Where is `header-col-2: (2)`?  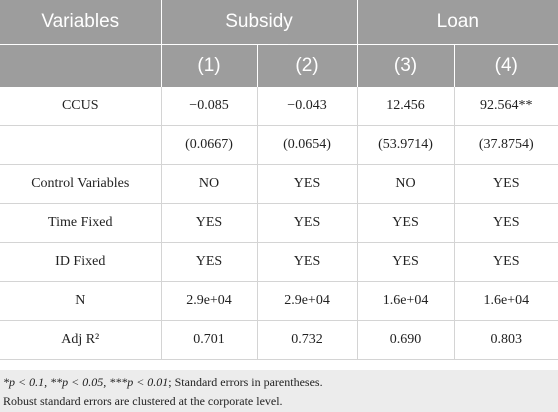 header-col-2: (2) is located at coordinates (307, 65).